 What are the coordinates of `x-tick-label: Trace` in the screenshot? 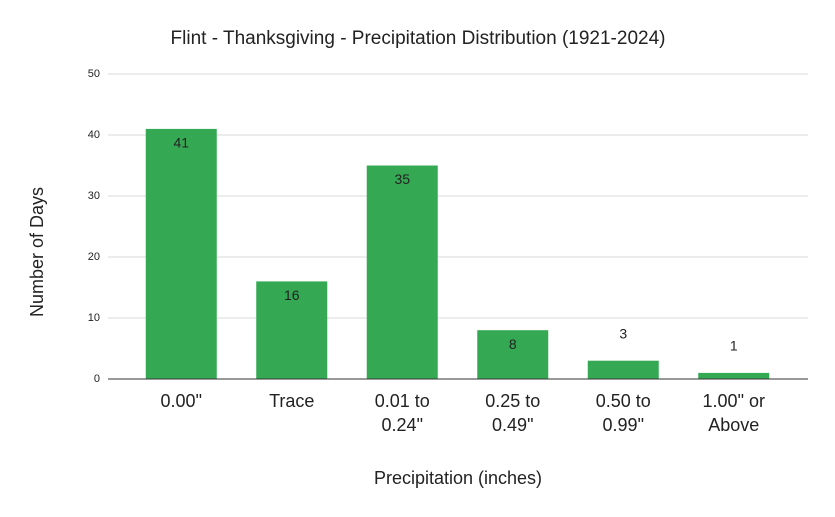 It's located at (292, 401).